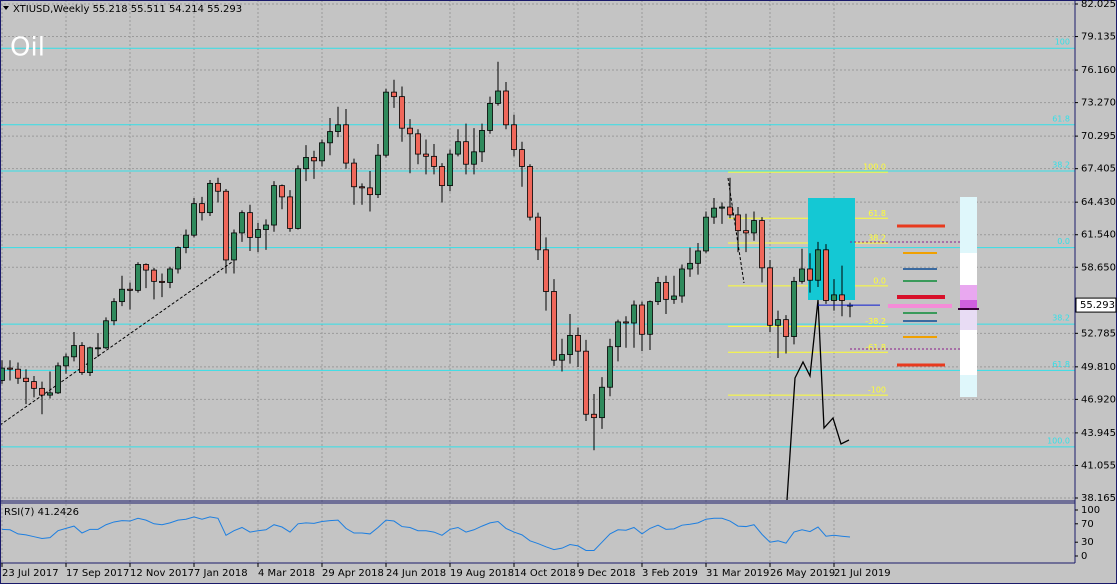 This screenshot has height=584, width=1117. What do you see at coordinates (831, 249) in the screenshot?
I see `zone-box` at bounding box center [831, 249].